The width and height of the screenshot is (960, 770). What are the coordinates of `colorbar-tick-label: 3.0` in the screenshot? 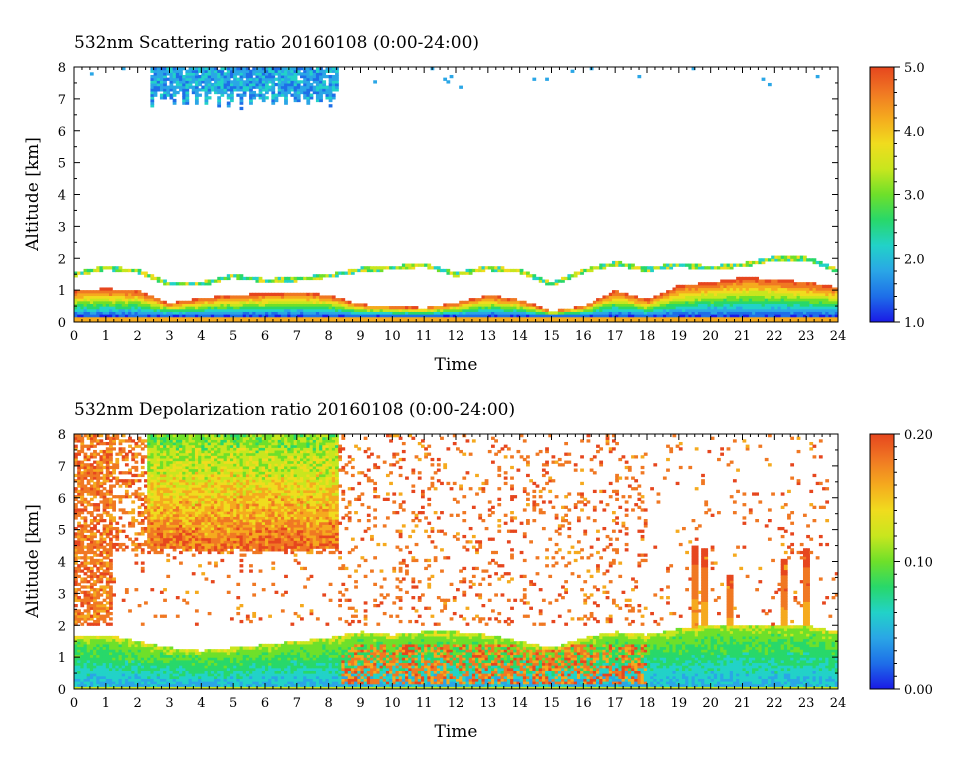 It's located at (914, 196).